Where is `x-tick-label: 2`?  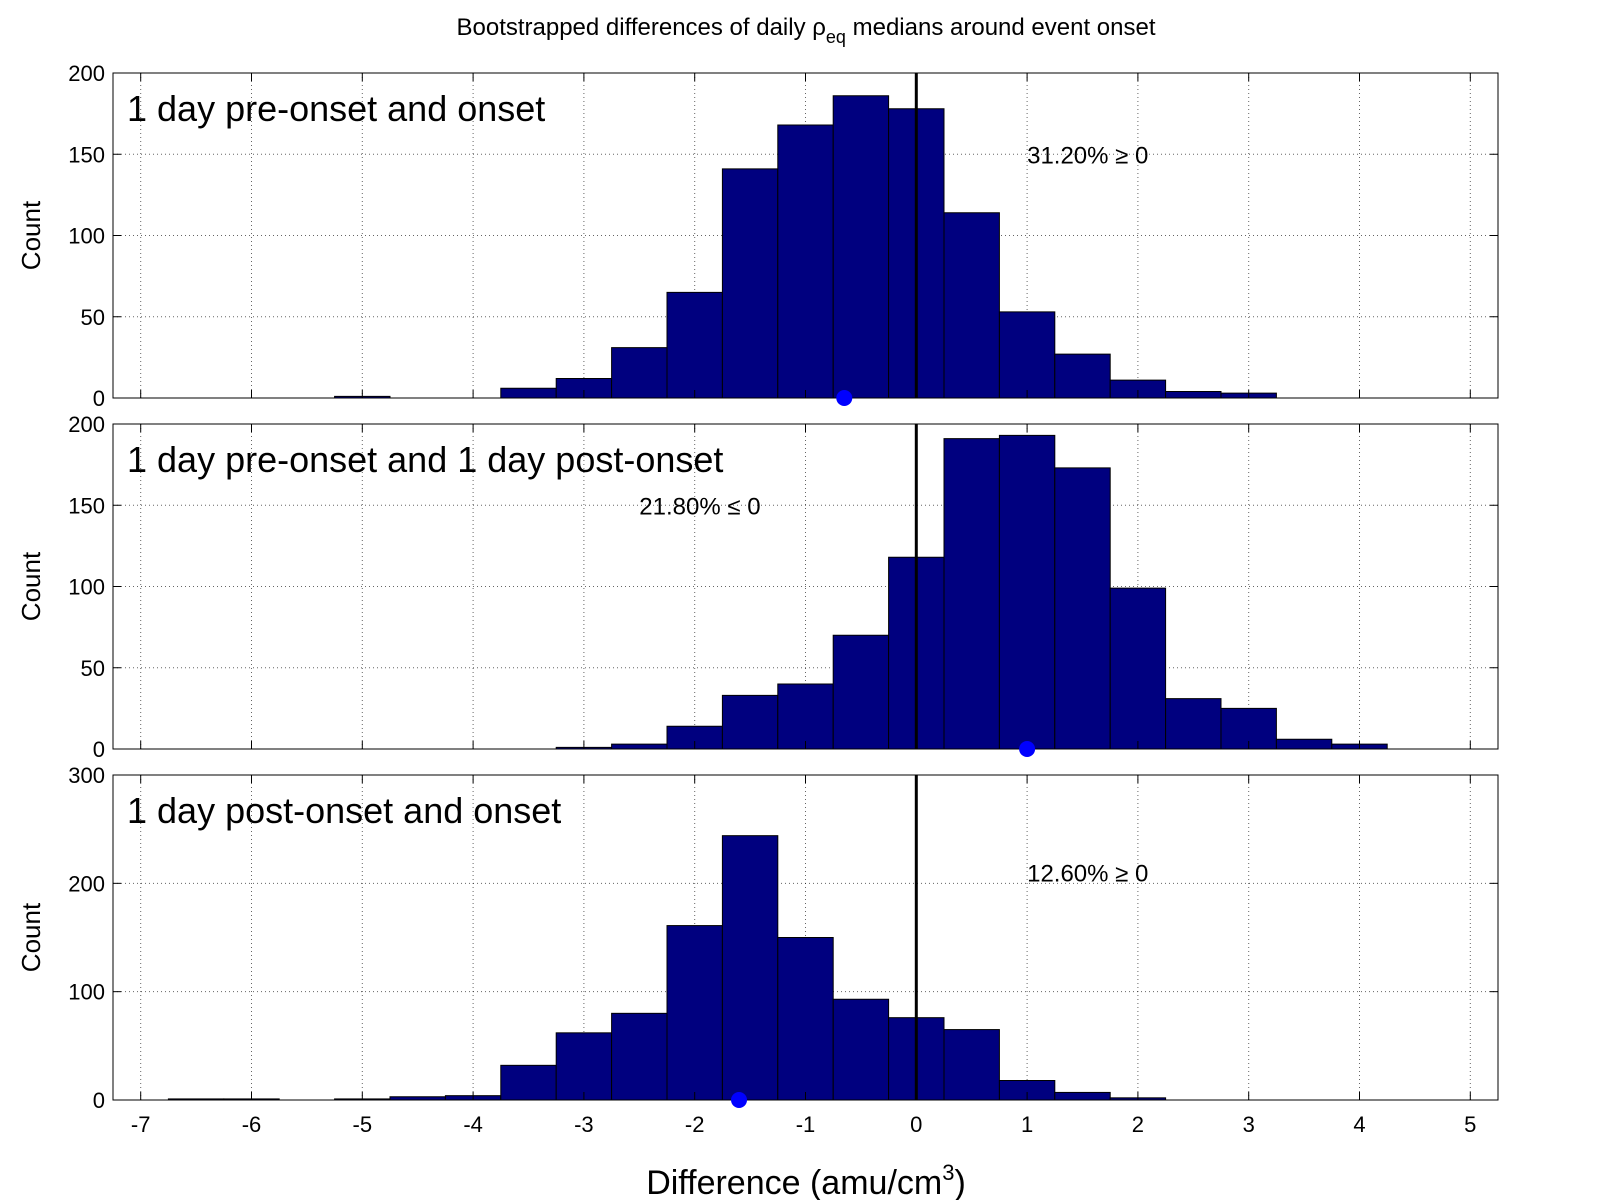
x-tick-label: 2 is located at coordinates (1138, 1124).